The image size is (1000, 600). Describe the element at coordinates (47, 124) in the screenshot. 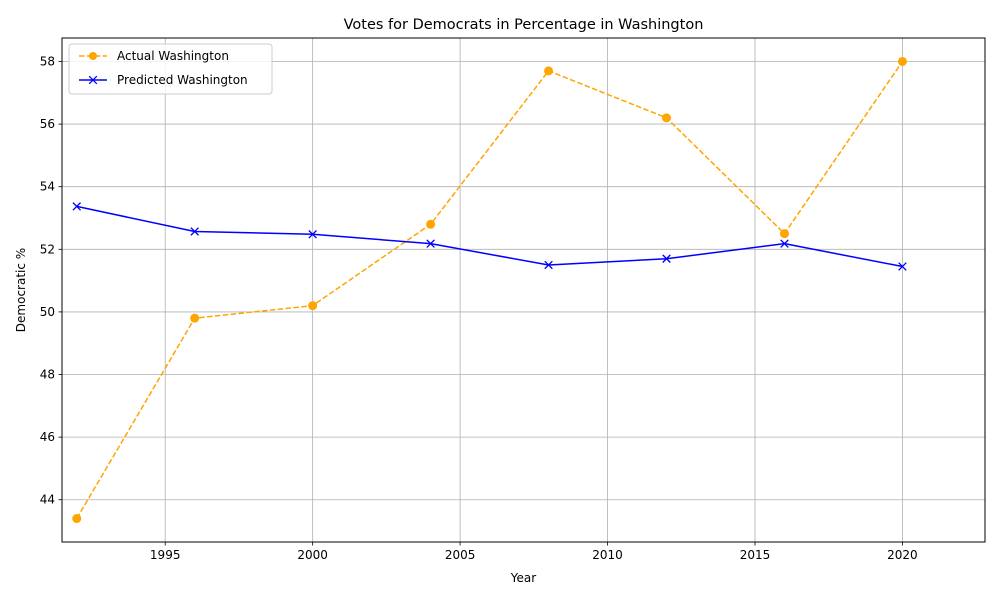

I see `y-tick-label: 56` at that location.